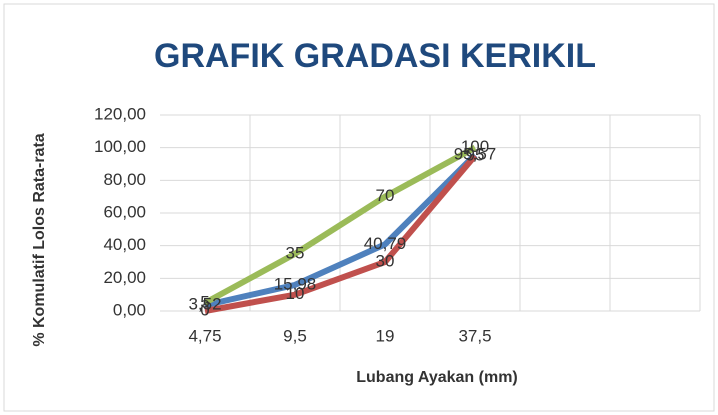  I want to click on y-axis-label: % Komulatif Lolos Rata-rata, so click(39, 239).